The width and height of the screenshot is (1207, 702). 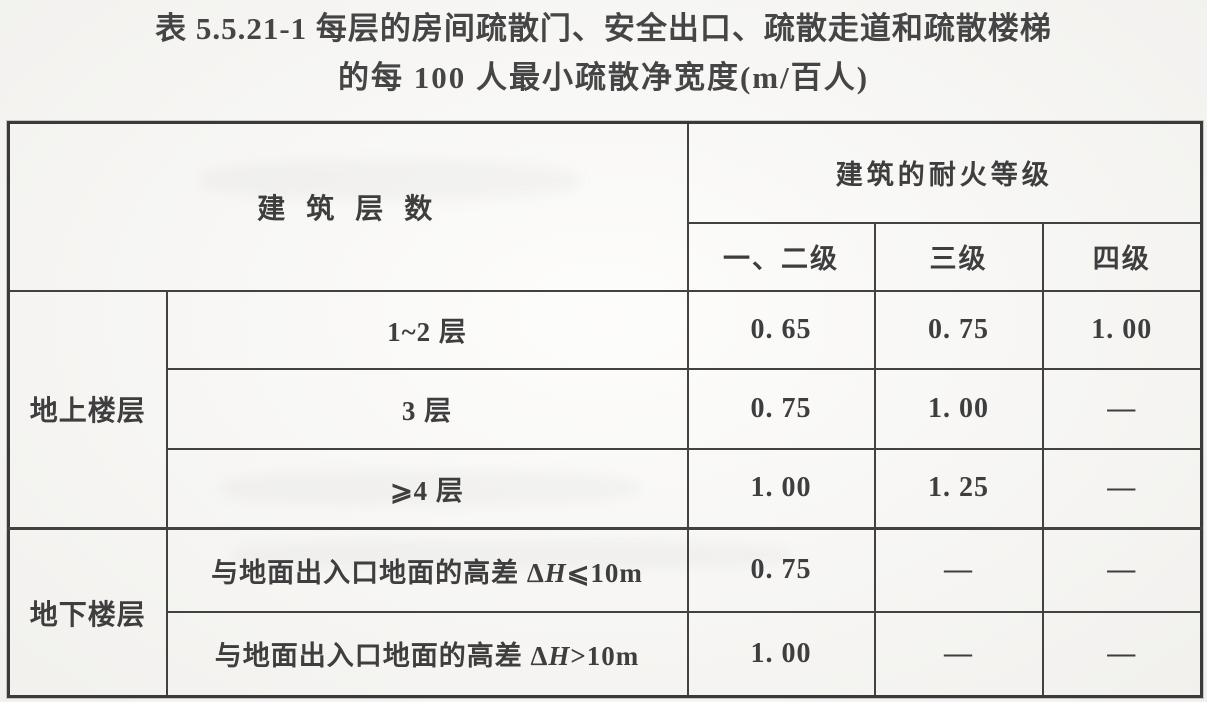 I want to click on table-row: ⩾4 层 1. 00 1. 25 —, so click(x=606, y=488).